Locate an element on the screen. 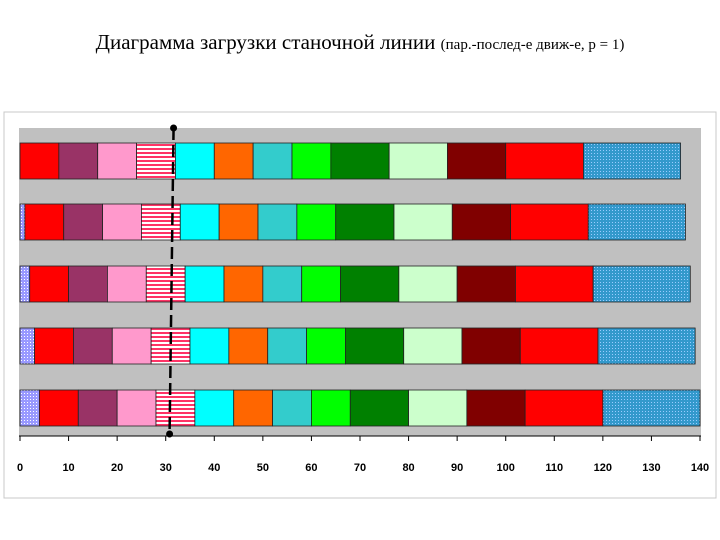  x-tick-label-6: 60 is located at coordinates (311, 468).